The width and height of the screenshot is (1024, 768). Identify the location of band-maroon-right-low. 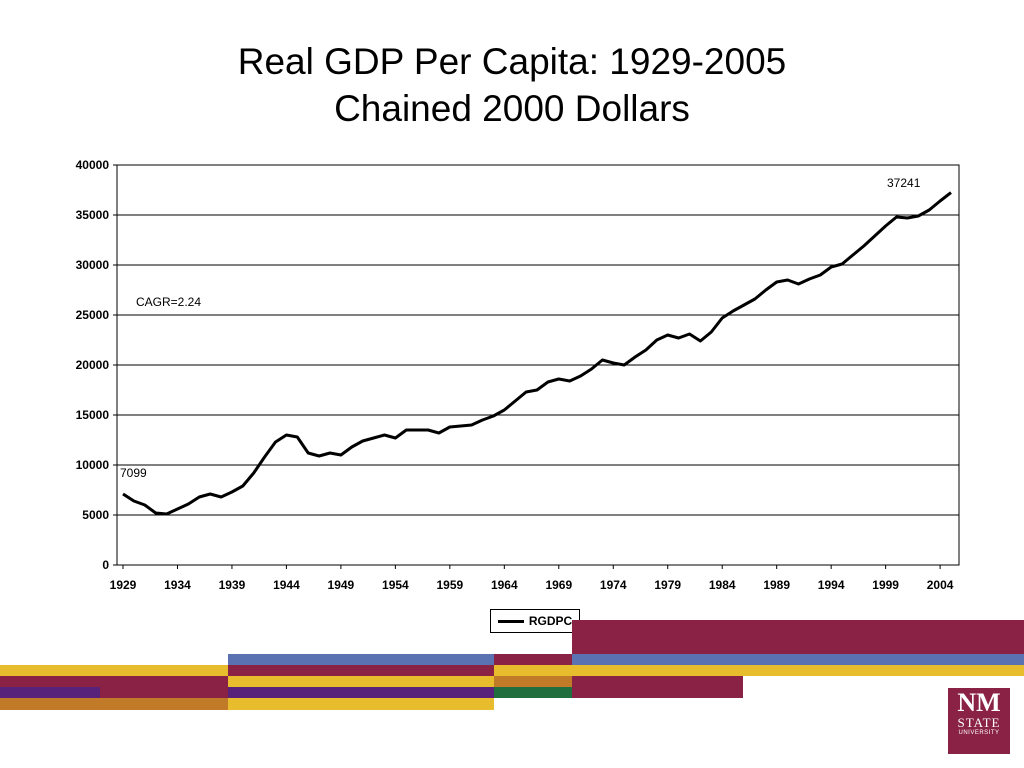
(657, 687).